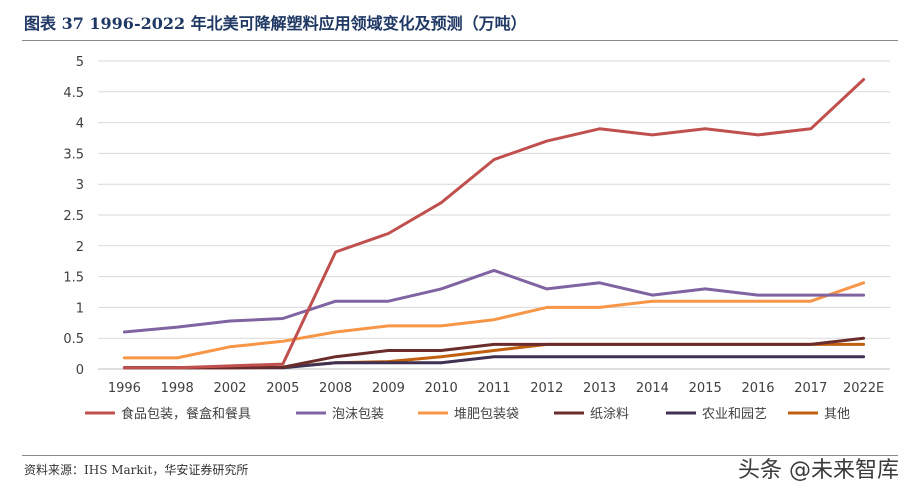 The width and height of the screenshot is (919, 490). What do you see at coordinates (80, 124) in the screenshot?
I see `y-tick-label: 4` at bounding box center [80, 124].